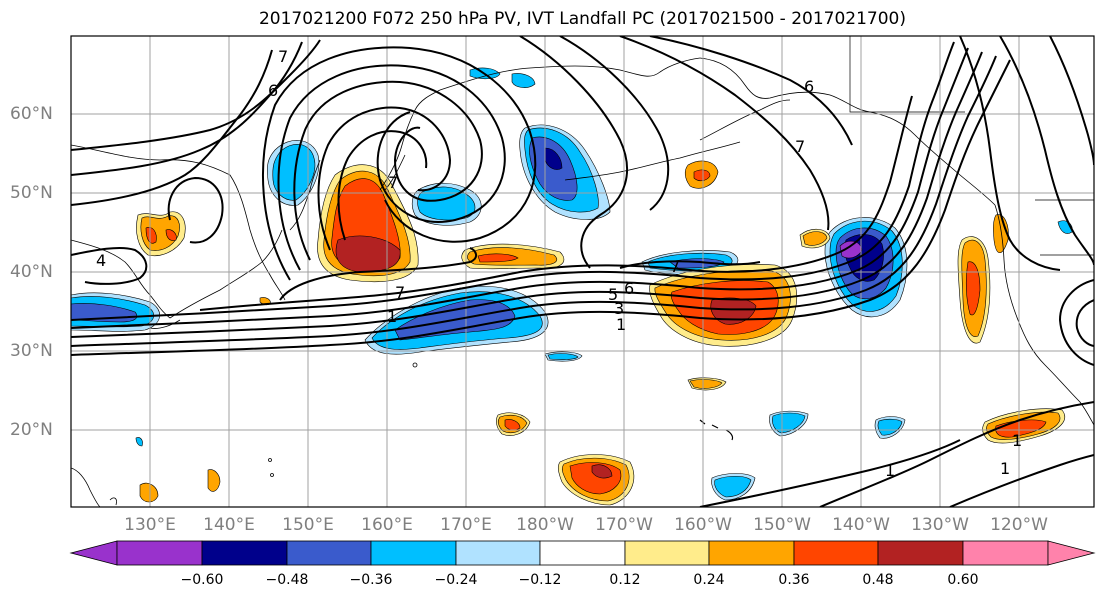 The image size is (1105, 601). Describe the element at coordinates (308, 525) in the screenshot. I see `longitude-label: 150°E` at that location.